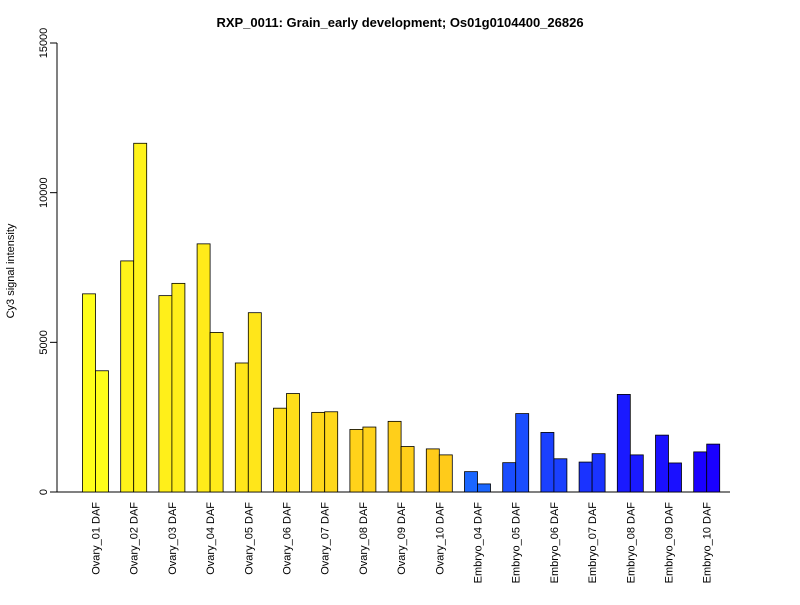 This screenshot has width=800, height=605. I want to click on category-label: Ovary_08 DAF, so click(364, 538).